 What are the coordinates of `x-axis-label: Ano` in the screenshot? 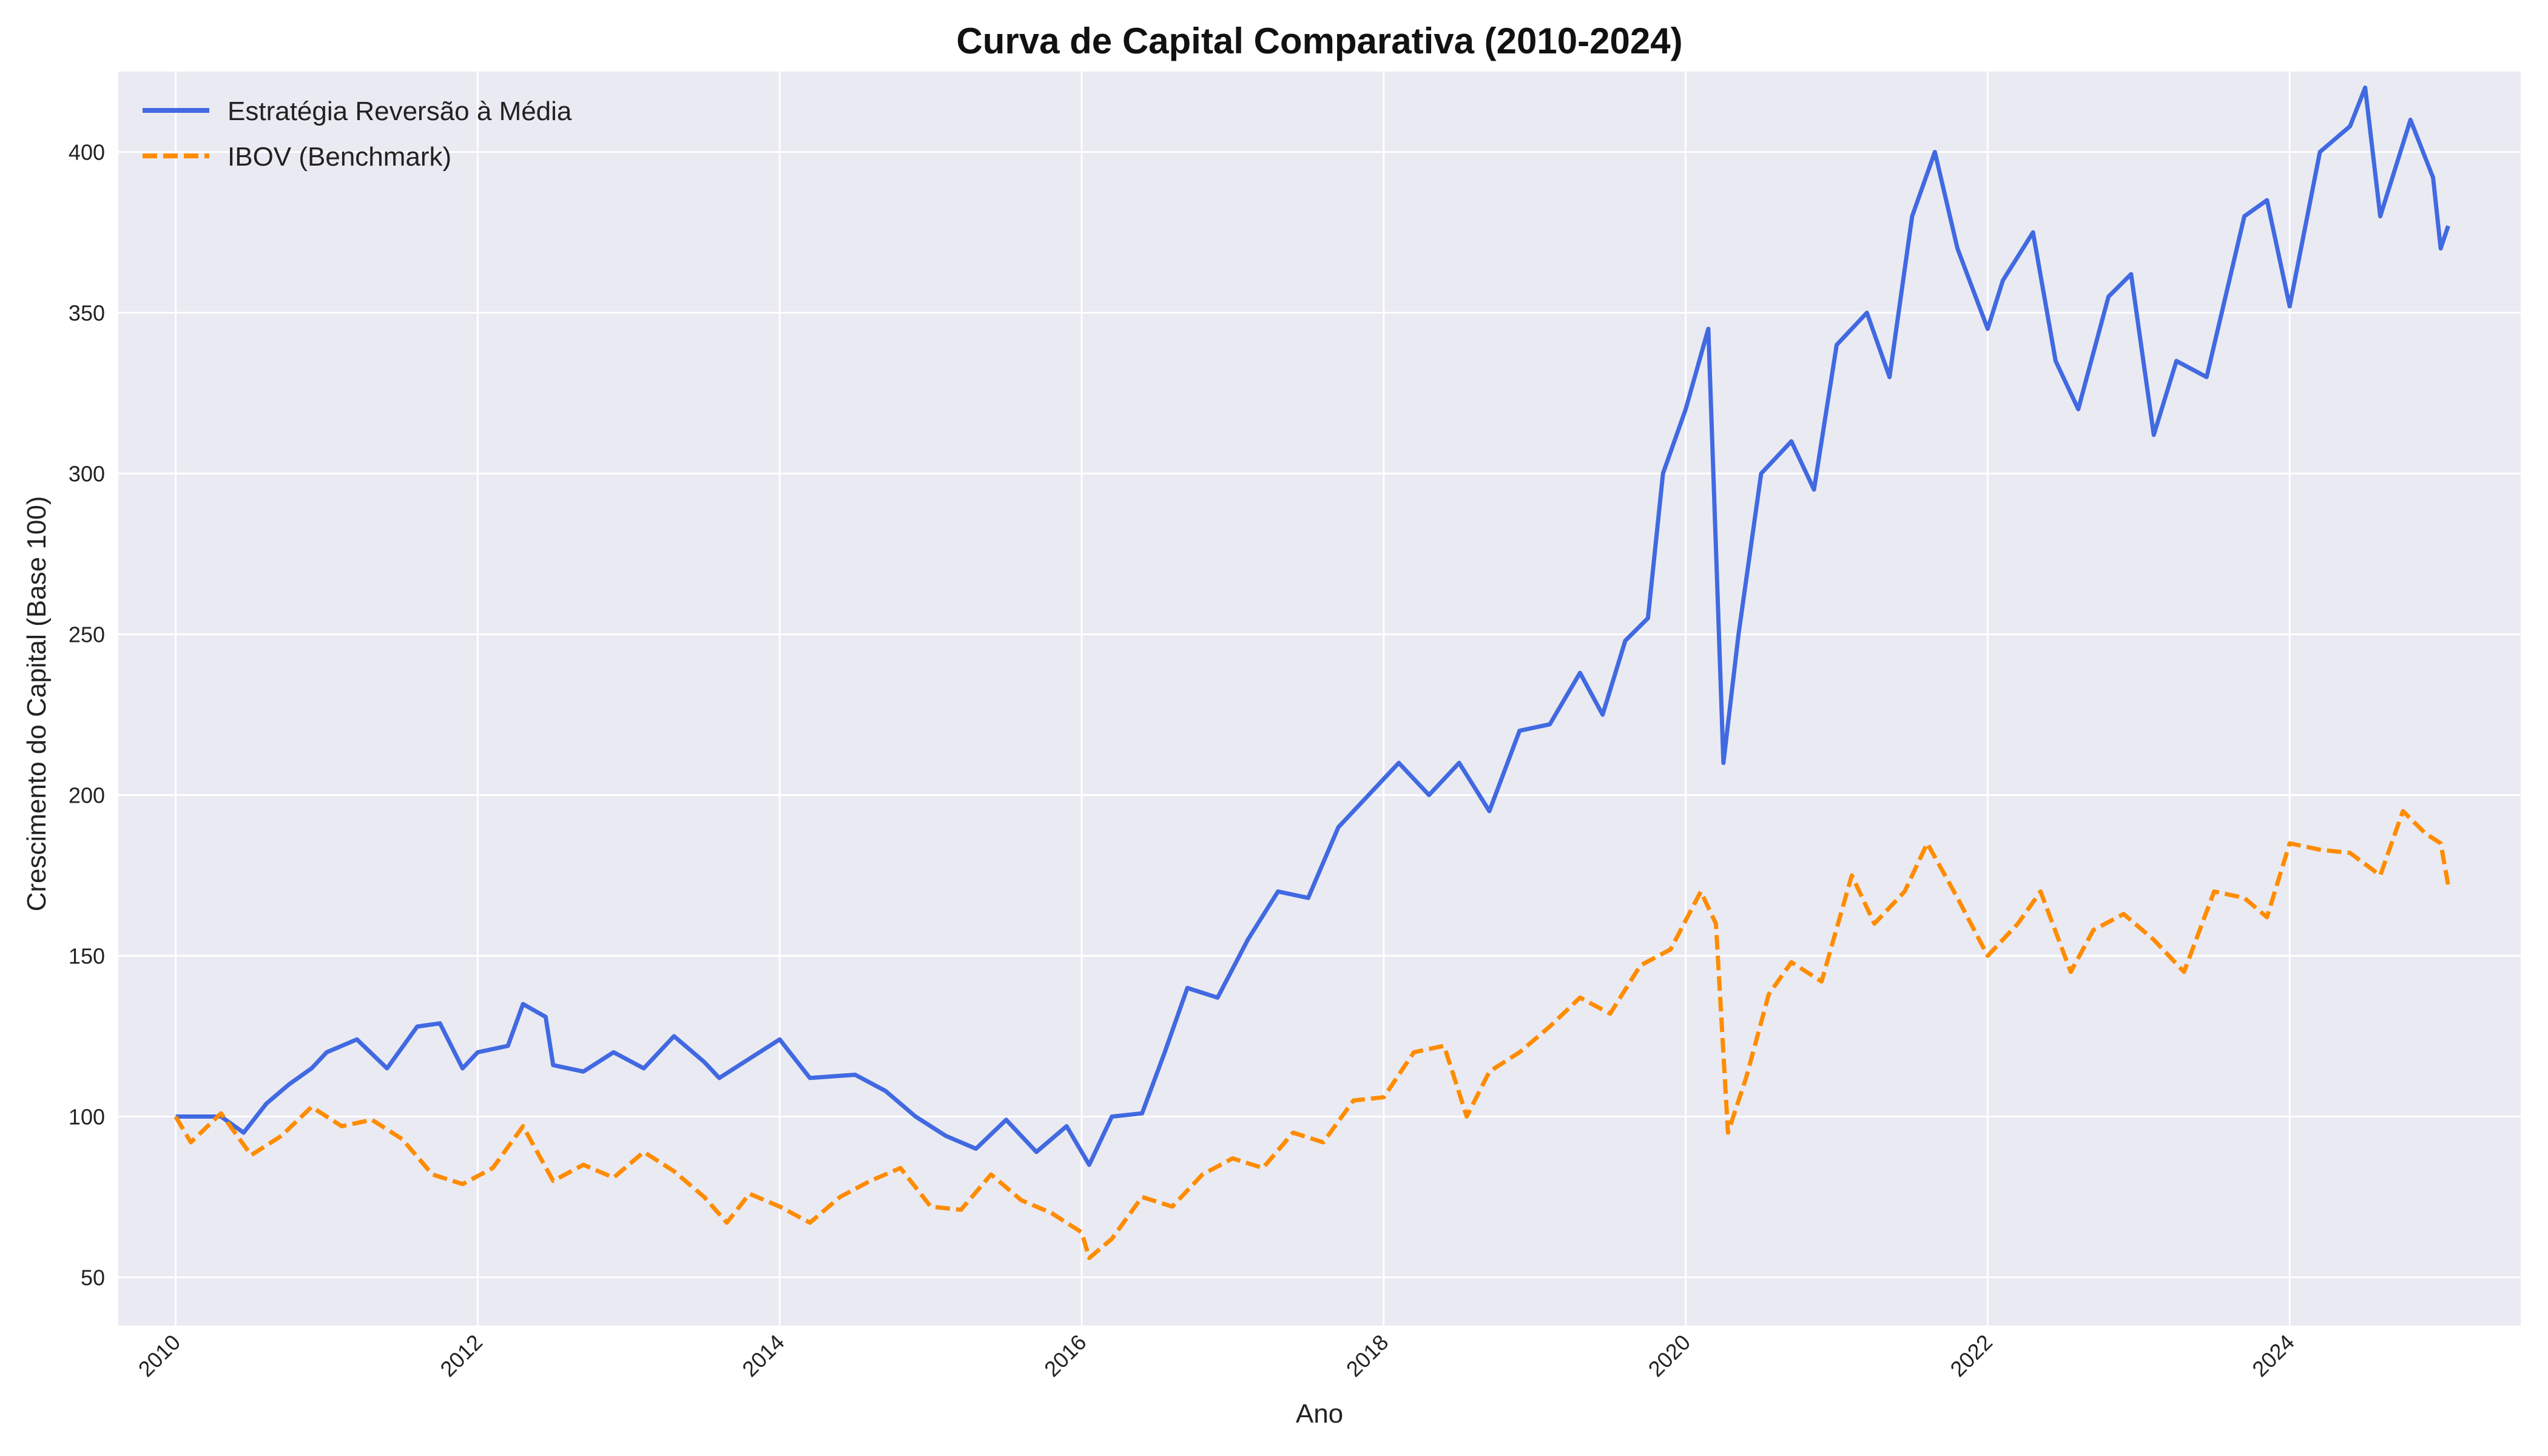 It's located at (1319, 1414).